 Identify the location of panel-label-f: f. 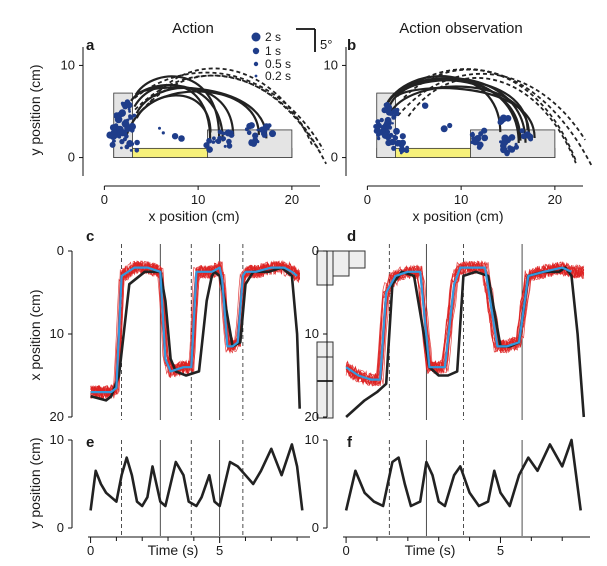
(350, 442).